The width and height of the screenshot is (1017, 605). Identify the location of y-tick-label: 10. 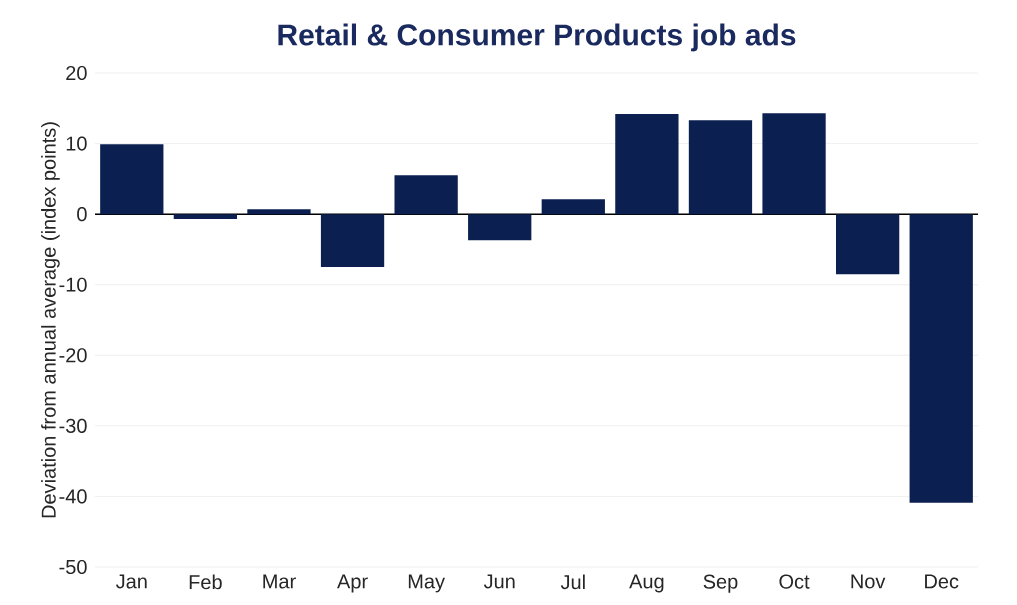
(76, 143).